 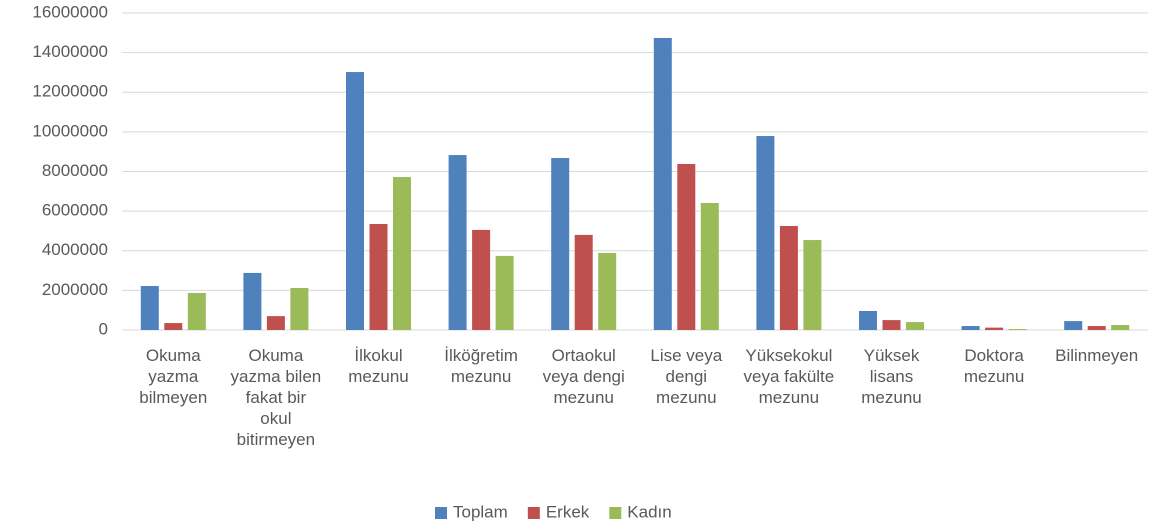 I want to click on x-tick-label: Bilinmeyen, so click(x=1097, y=355).